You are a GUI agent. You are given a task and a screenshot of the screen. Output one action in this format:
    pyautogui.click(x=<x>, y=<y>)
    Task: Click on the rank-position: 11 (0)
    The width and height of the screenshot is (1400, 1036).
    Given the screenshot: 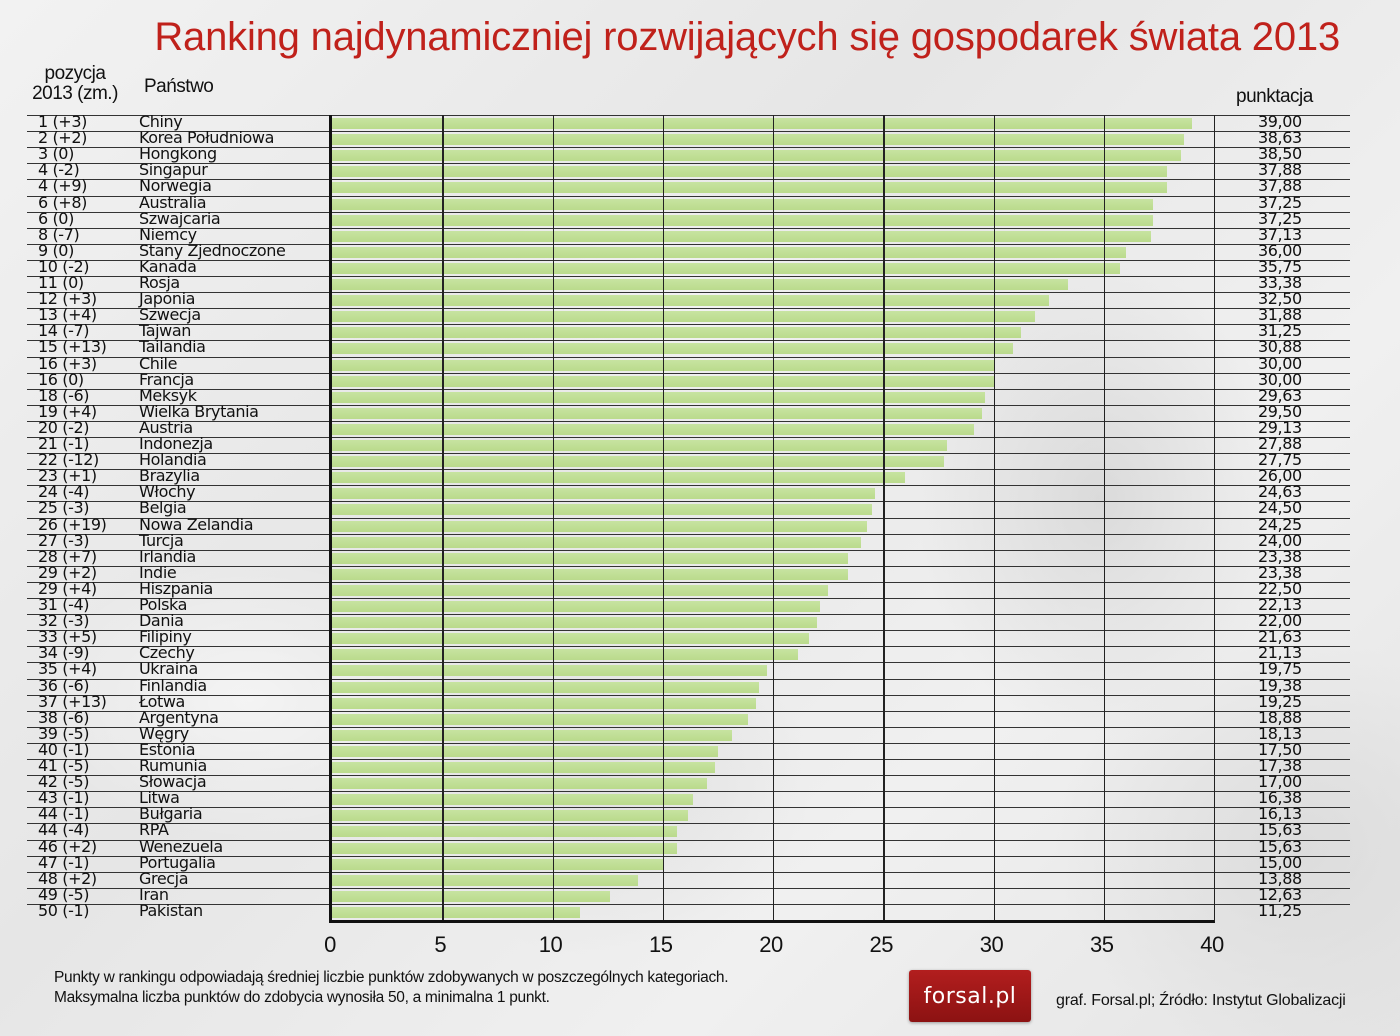 What is the action you would take?
    pyautogui.click(x=61, y=282)
    